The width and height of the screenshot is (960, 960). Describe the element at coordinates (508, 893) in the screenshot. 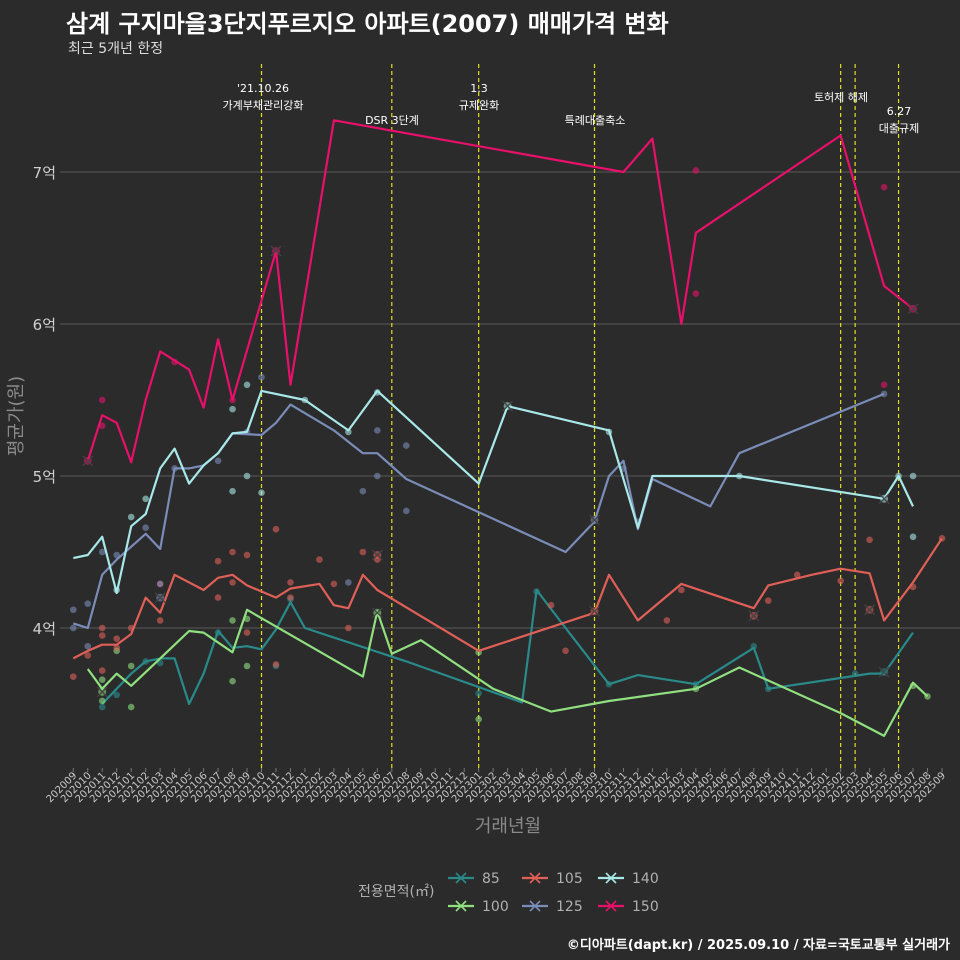

I see `legend: 전용면적(㎡) 85 100 105 125 140 150` at that location.